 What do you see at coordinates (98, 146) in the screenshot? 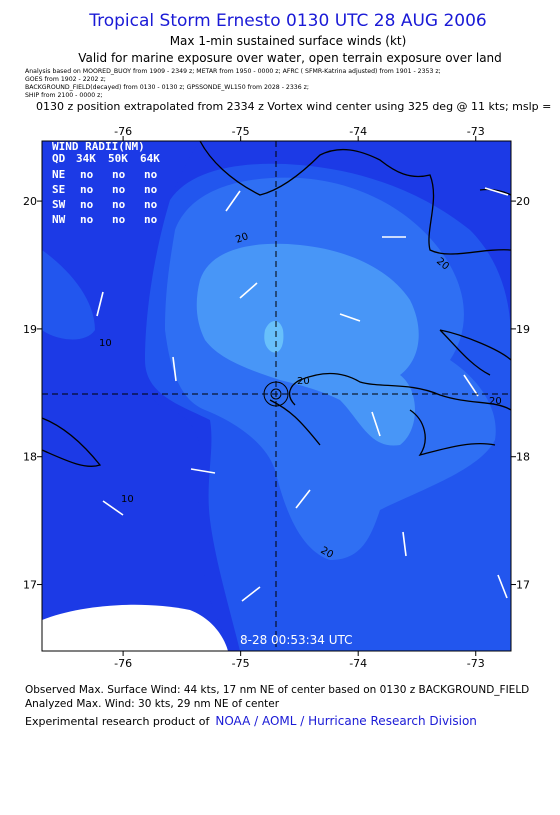
I see `wind-radii-title: WIND RADII(NM)` at bounding box center [98, 146].